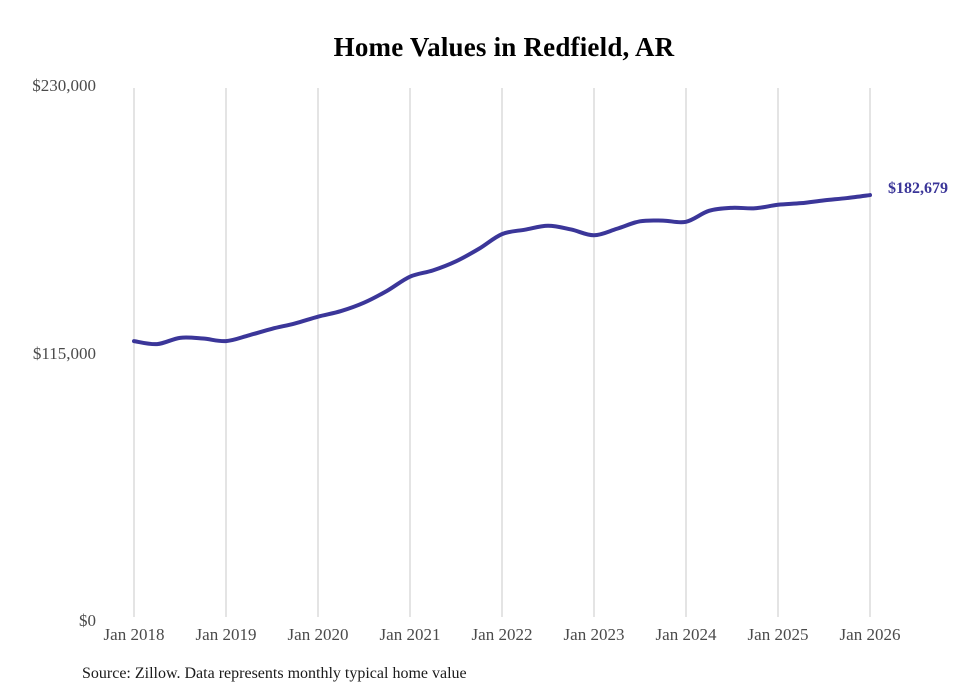  Describe the element at coordinates (226, 634) in the screenshot. I see `x-axis-tick-label: Jan 2019` at that location.